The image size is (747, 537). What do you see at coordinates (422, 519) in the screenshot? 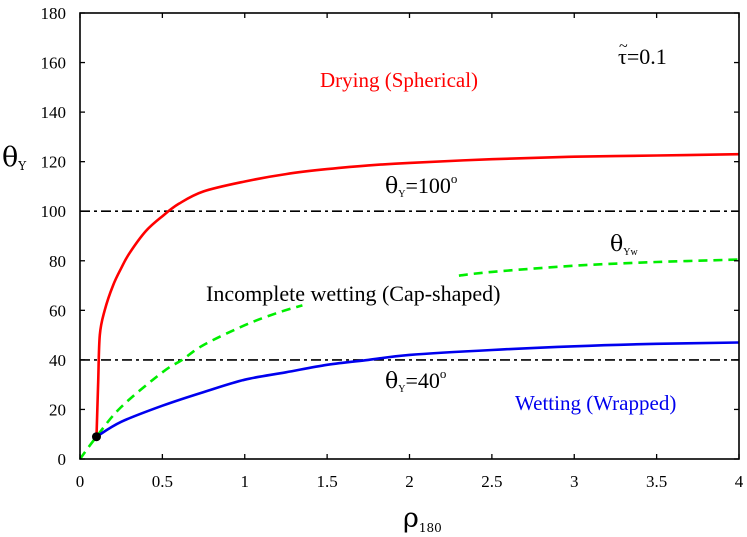
I see `x-axis-title: ρ180` at bounding box center [422, 519].